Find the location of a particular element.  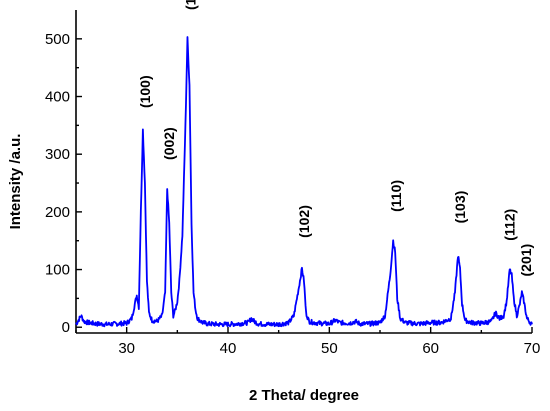

x-tick-label: 70 is located at coordinates (532, 348).